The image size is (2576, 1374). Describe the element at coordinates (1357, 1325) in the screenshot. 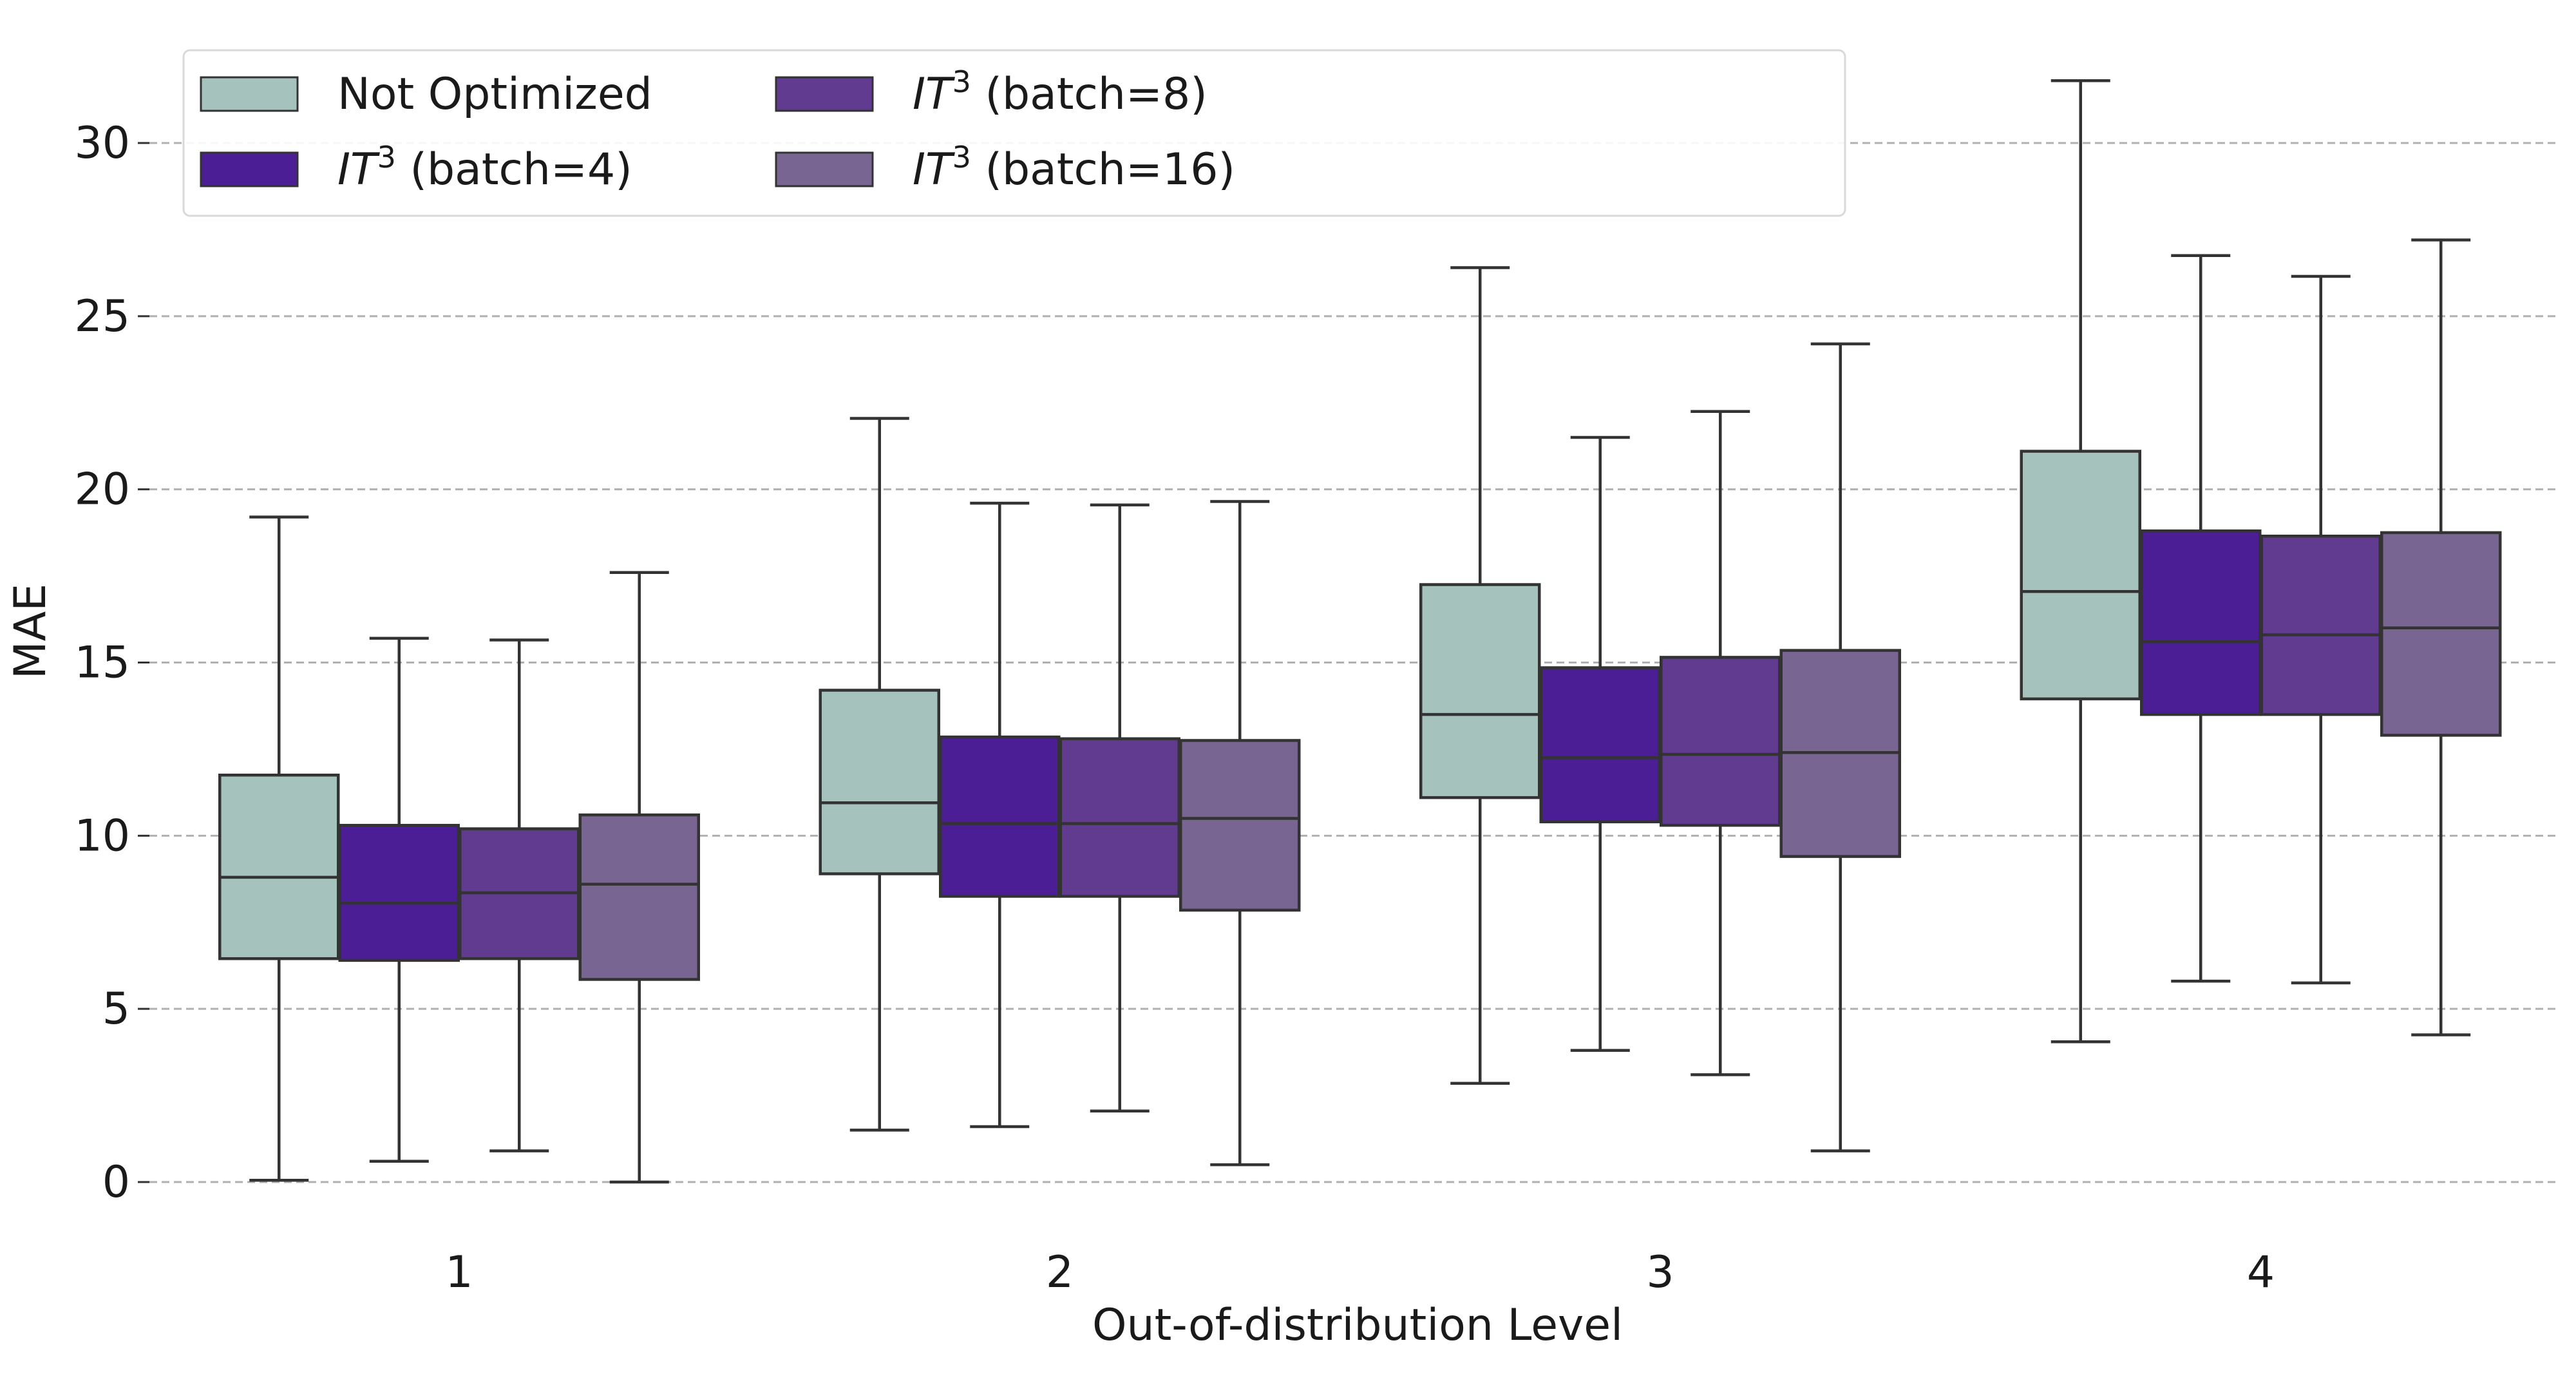

I see `x-axis-label: Out-of-distribution Level` at that location.